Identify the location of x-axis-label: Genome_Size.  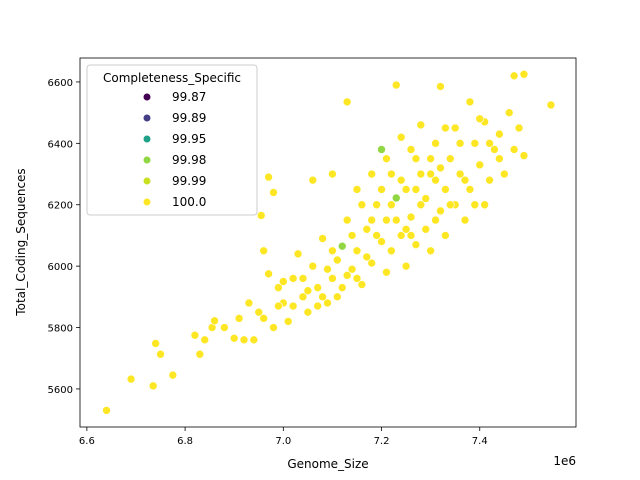
(327, 464).